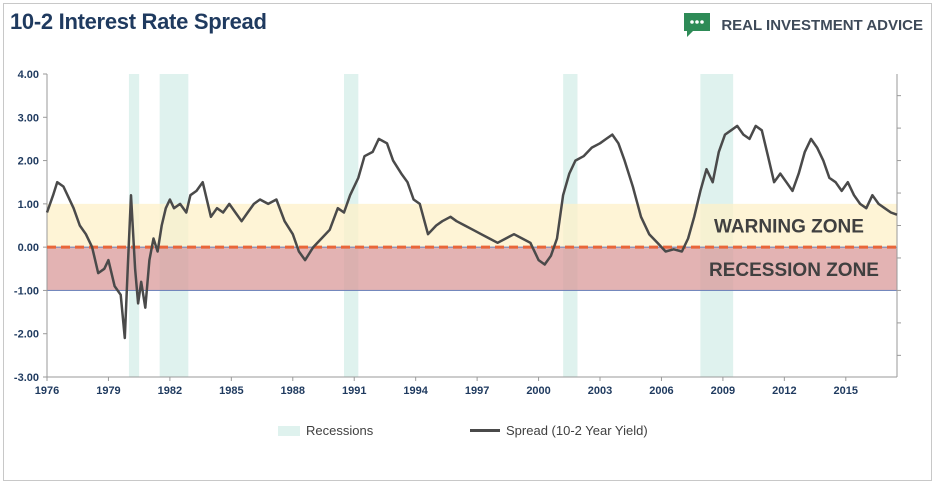  I want to click on speech-bubble-icon, so click(697, 25).